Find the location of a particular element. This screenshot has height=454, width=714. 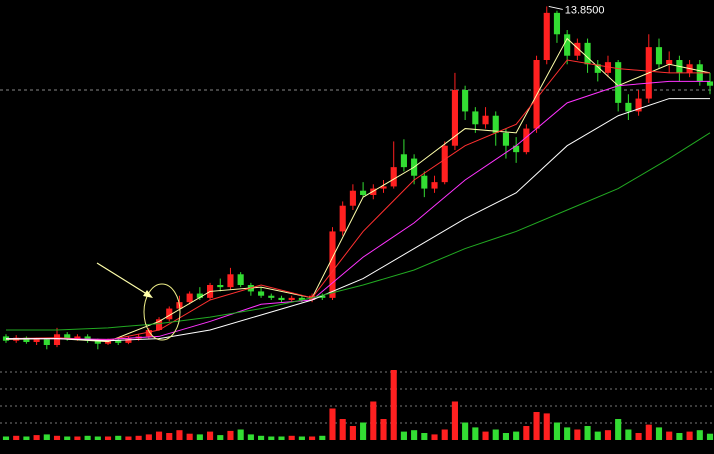

arrow-head is located at coordinates (148, 294).